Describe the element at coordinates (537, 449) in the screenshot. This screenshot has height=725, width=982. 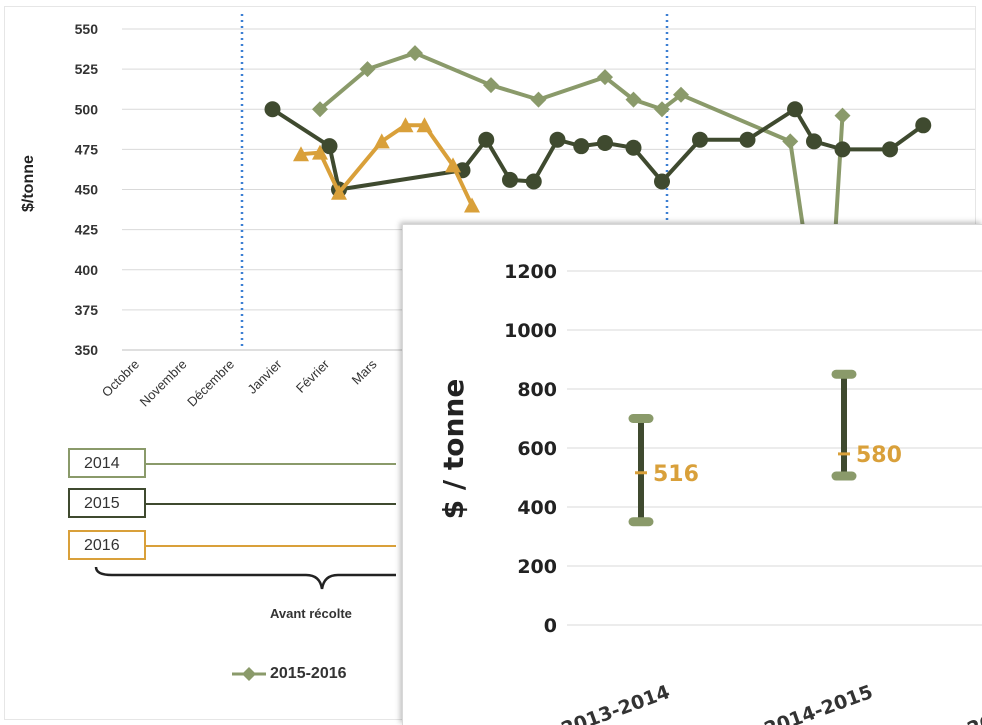
I see `y-tick-label: 600` at that location.